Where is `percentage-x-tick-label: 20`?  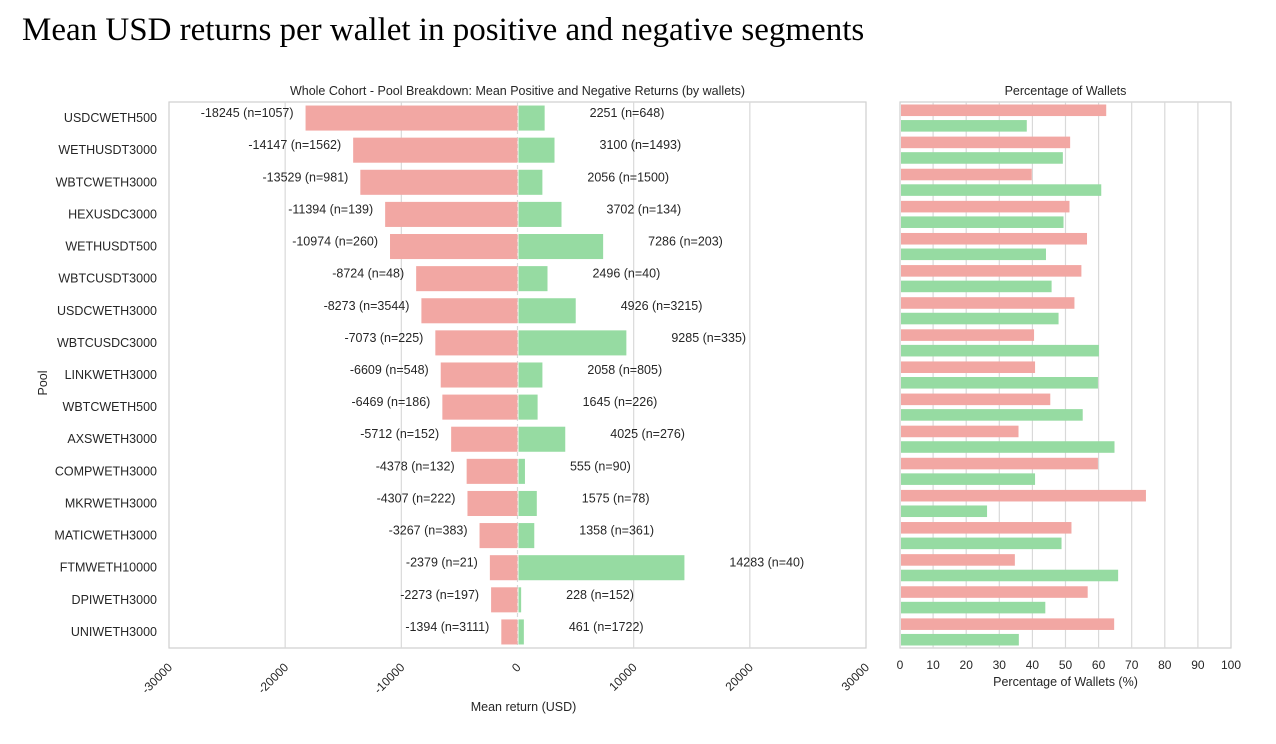
percentage-x-tick-label: 20 is located at coordinates (967, 665).